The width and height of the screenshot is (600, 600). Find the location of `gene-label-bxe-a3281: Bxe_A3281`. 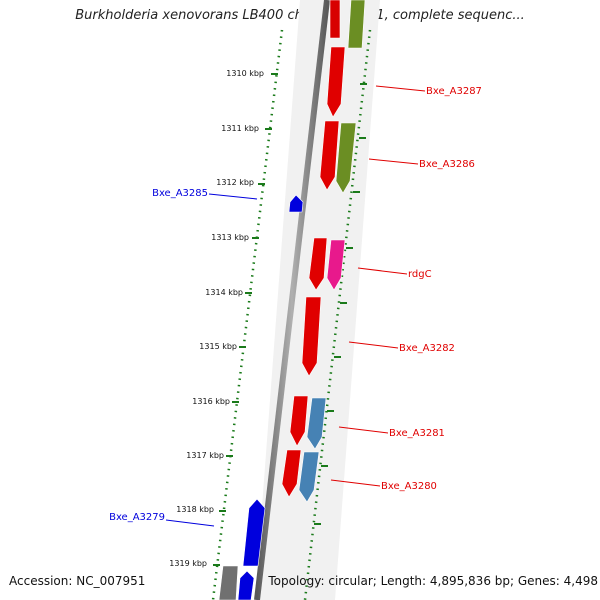

gene-label-bxe-a3281: Bxe_A3281 is located at coordinates (417, 433).